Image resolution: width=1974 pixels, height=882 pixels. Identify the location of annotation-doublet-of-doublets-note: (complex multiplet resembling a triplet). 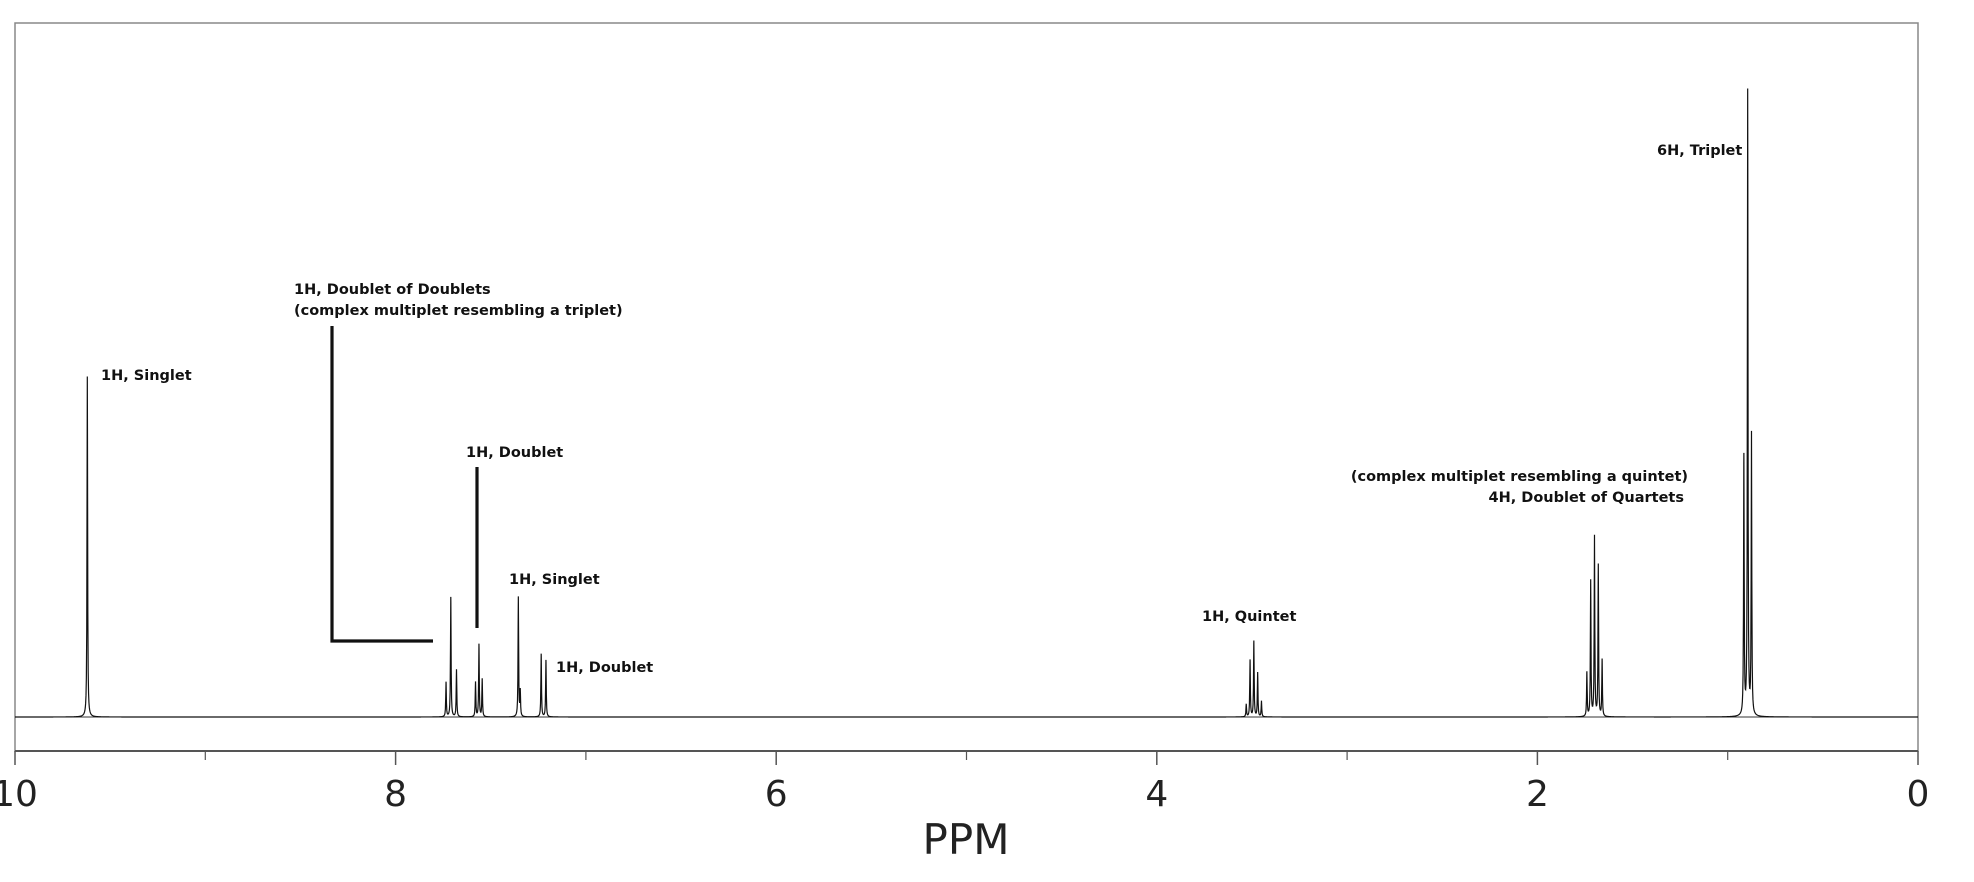
(458, 311).